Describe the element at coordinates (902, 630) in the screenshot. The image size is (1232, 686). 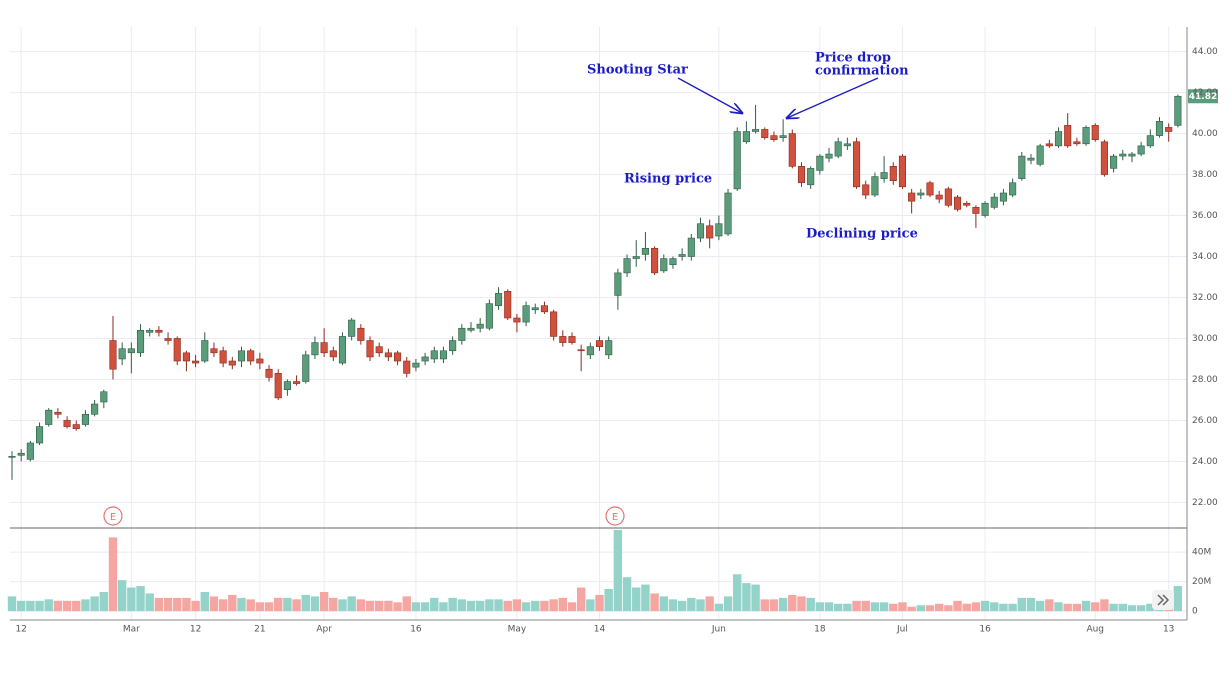
I see `x-tick-label: Jul` at that location.